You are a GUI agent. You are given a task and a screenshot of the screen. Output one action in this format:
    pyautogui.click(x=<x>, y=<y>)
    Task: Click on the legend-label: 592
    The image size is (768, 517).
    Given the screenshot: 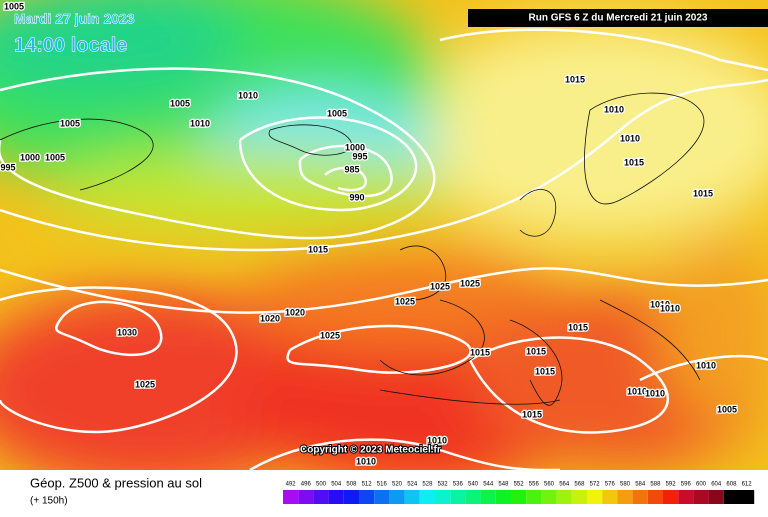 What is the action you would take?
    pyautogui.click(x=671, y=485)
    